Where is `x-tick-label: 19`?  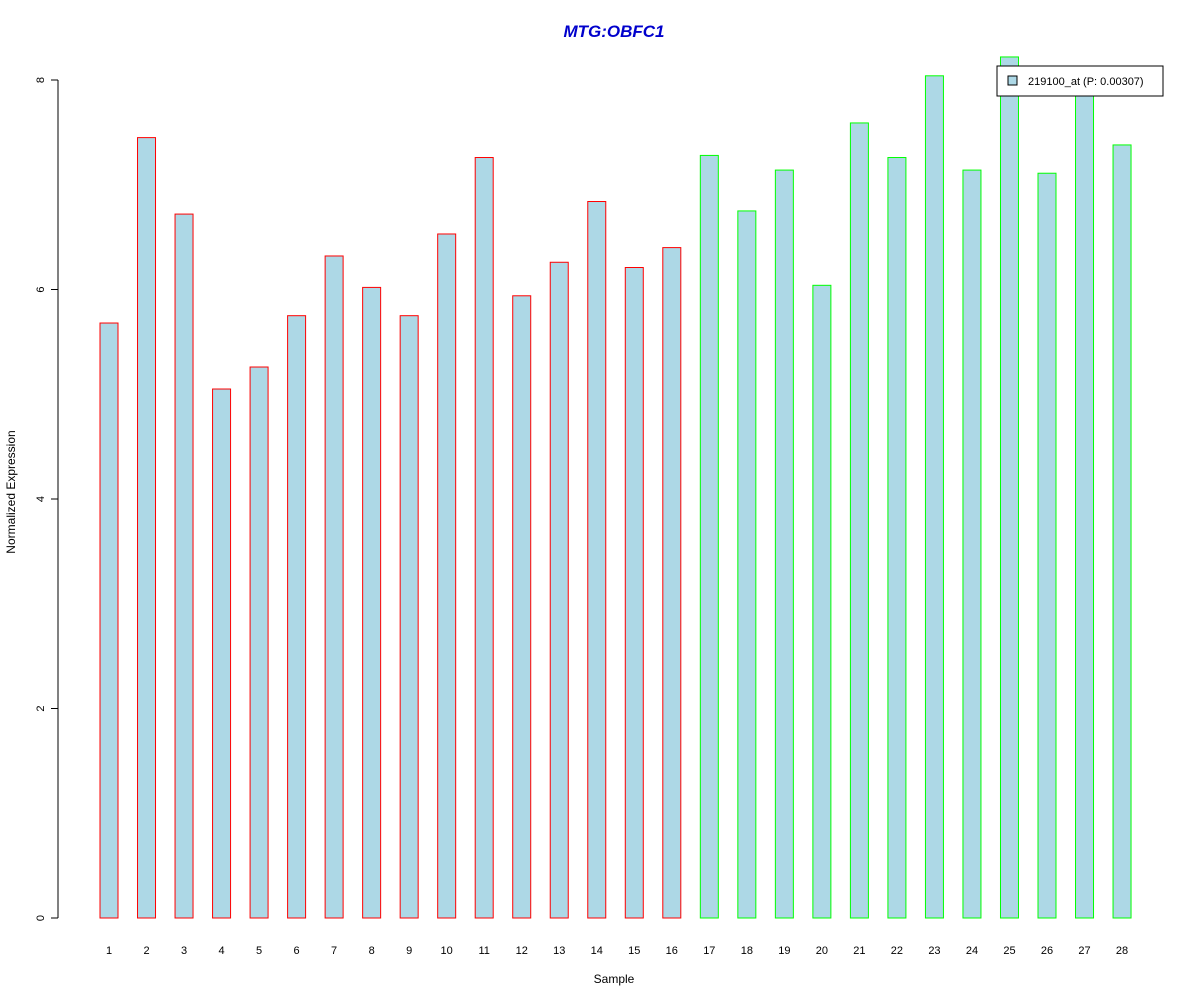 x-tick-label: 19 is located at coordinates (784, 951).